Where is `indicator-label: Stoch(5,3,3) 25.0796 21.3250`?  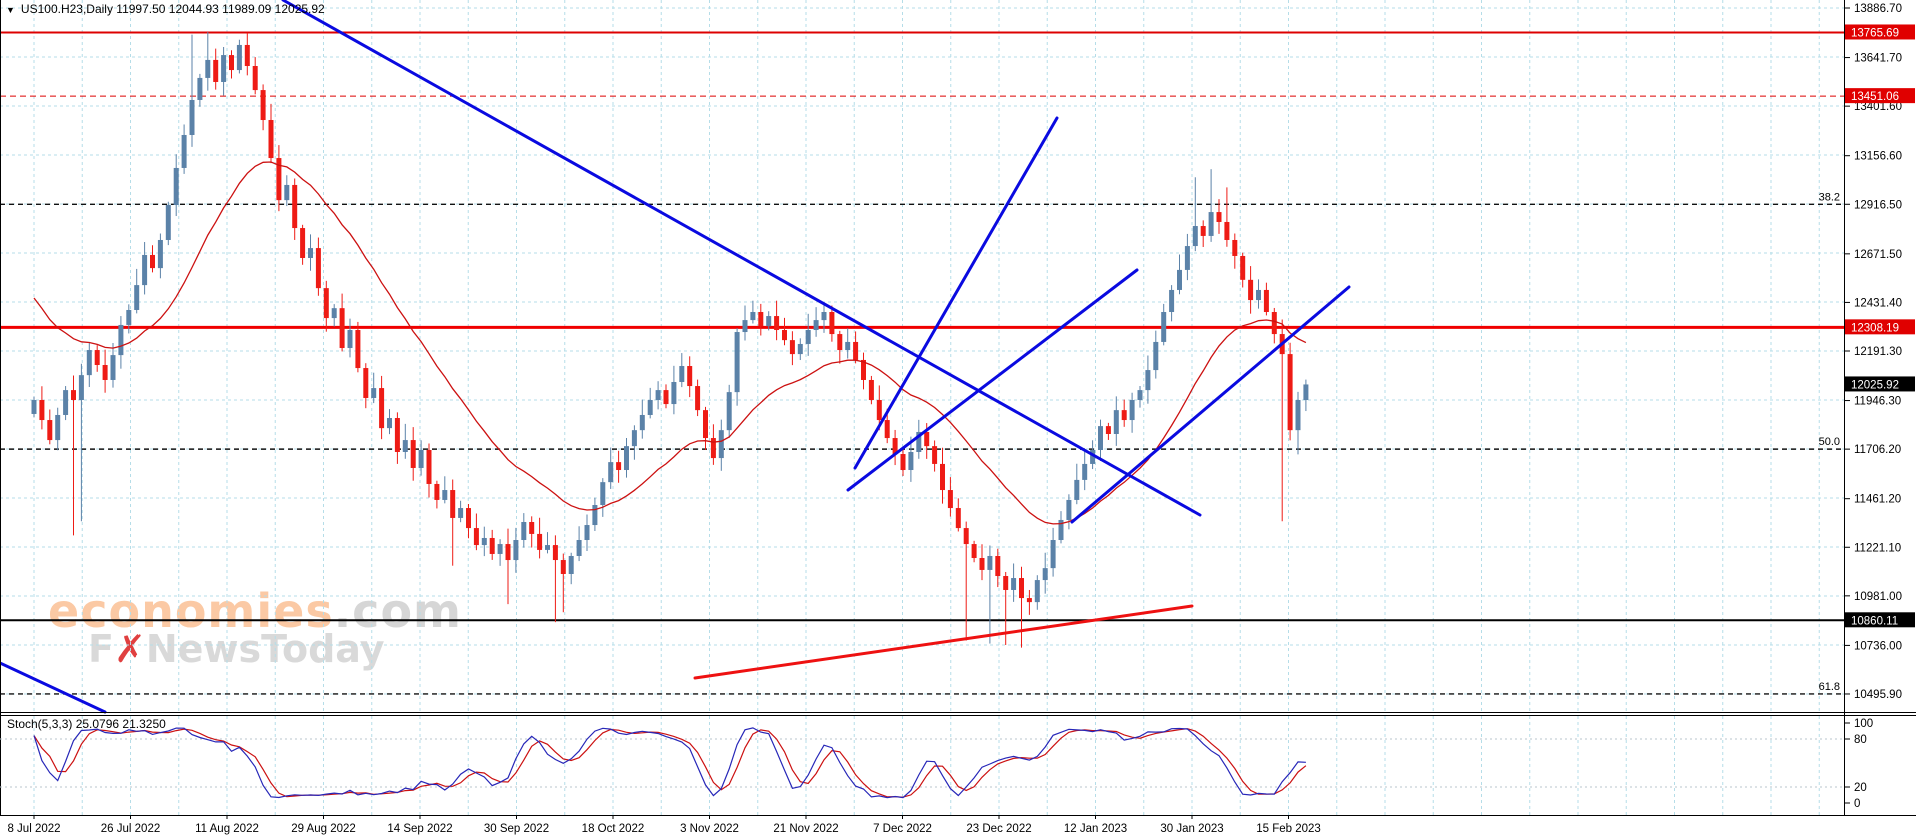 indicator-label: Stoch(5,3,3) 25.0796 21.3250 is located at coordinates (86, 724).